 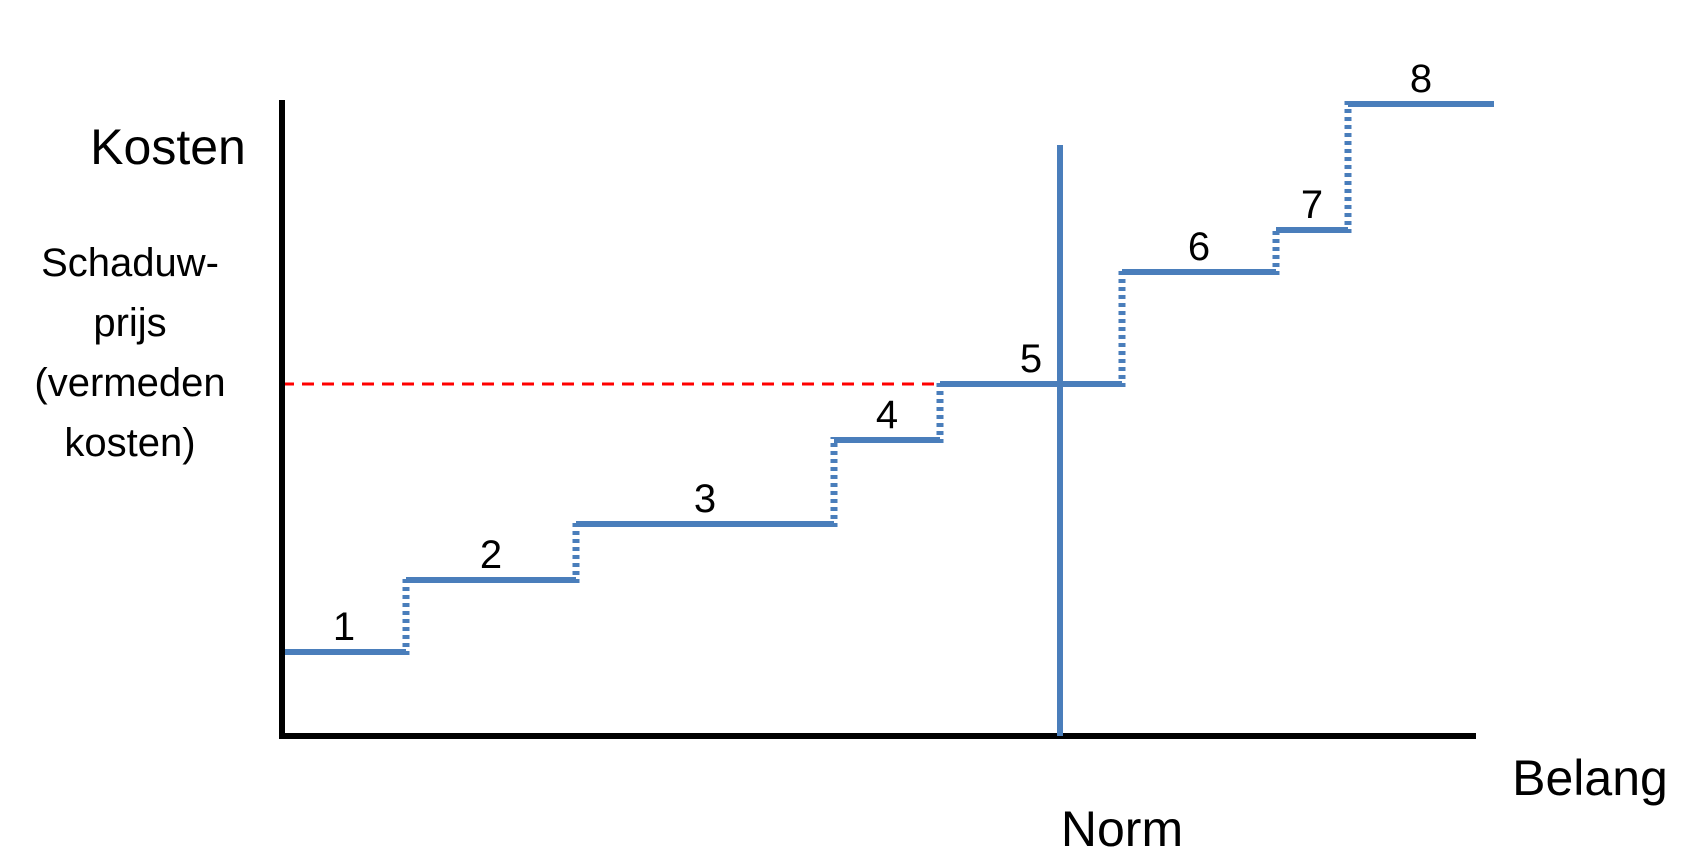 What do you see at coordinates (168, 147) in the screenshot?
I see `y-axis-label: Kosten` at bounding box center [168, 147].